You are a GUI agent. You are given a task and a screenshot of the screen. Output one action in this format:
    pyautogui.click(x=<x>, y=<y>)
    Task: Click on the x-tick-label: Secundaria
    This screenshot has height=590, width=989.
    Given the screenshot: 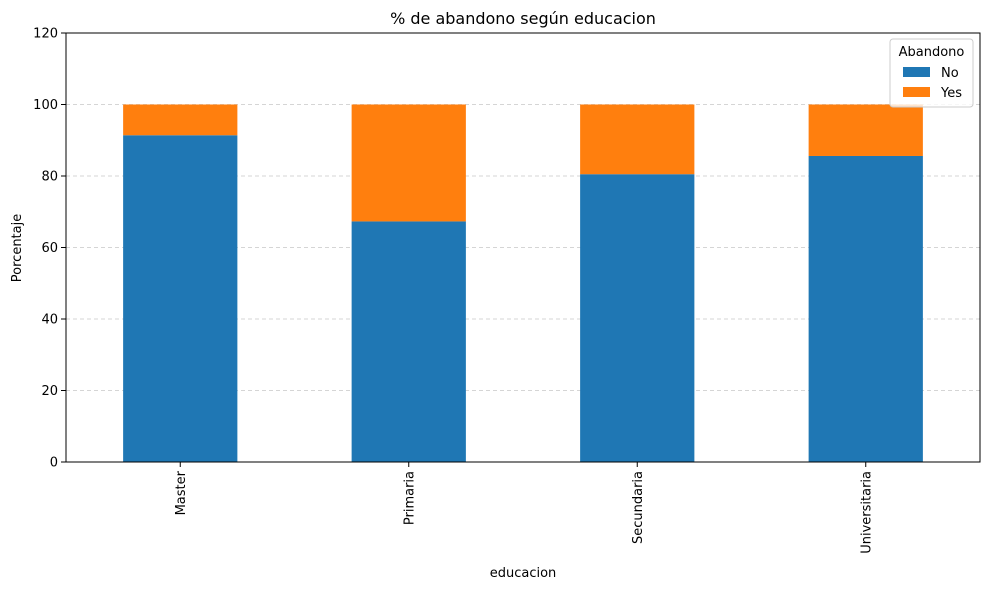 What is the action you would take?
    pyautogui.click(x=638, y=507)
    